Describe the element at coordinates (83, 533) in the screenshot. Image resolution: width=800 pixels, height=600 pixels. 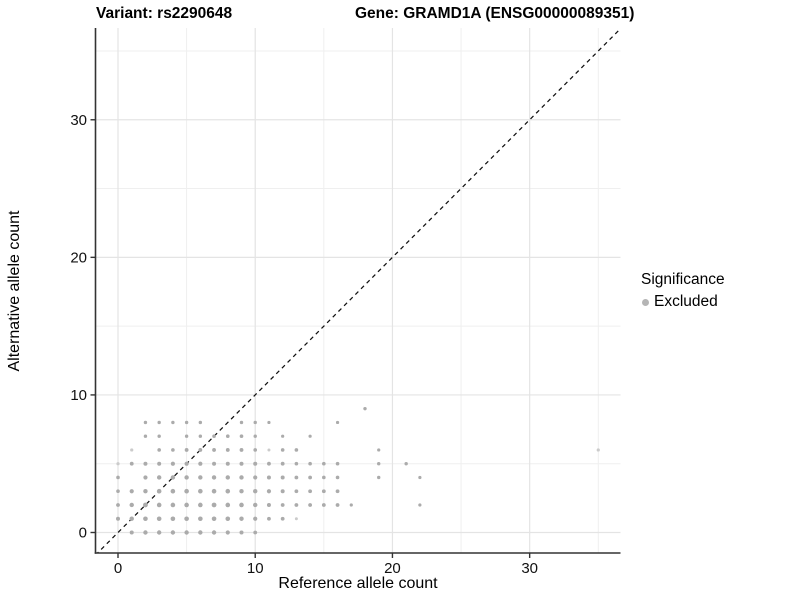
I see `y-tick-label: 0` at that location.